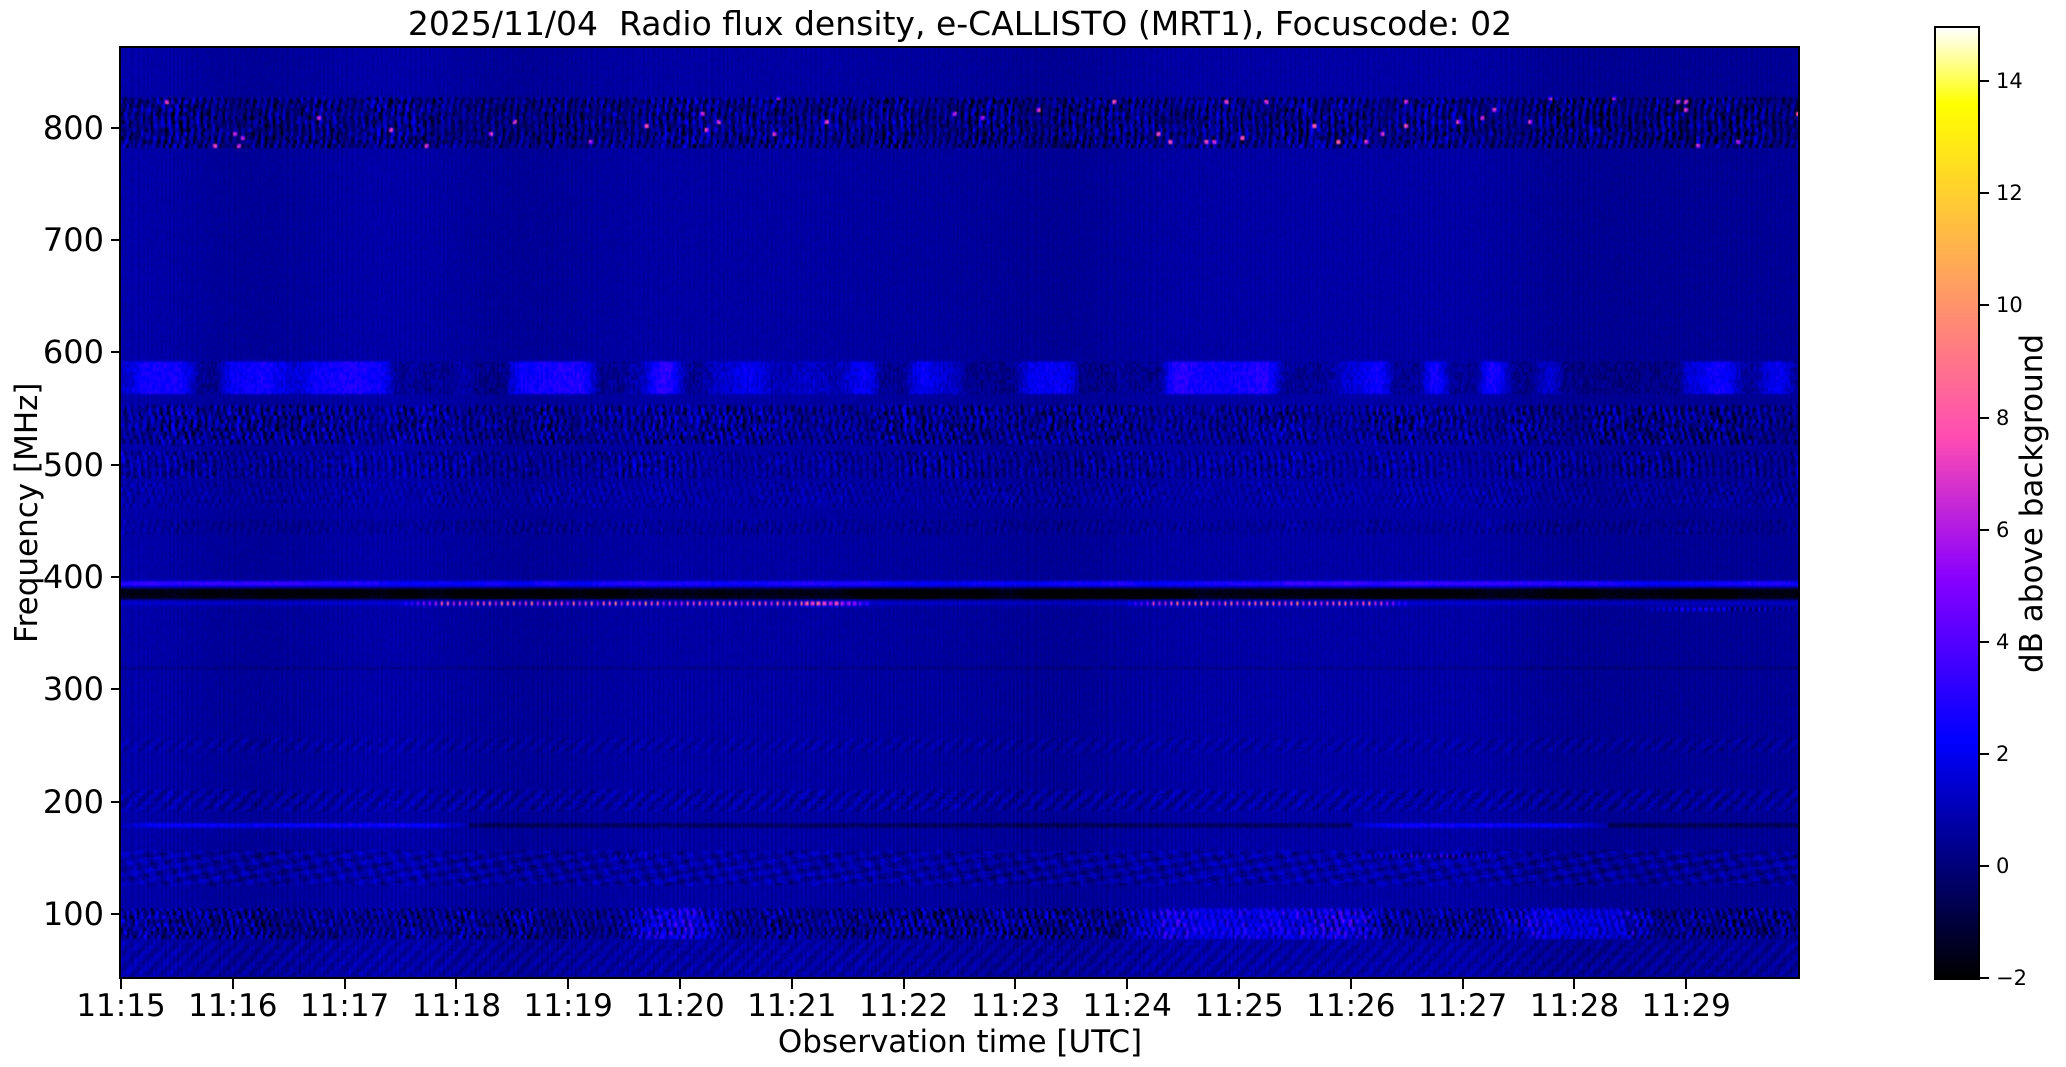 This screenshot has width=2066, height=1067. Describe the element at coordinates (2009, 305) in the screenshot. I see `colorbar-tick-label: 10` at that location.